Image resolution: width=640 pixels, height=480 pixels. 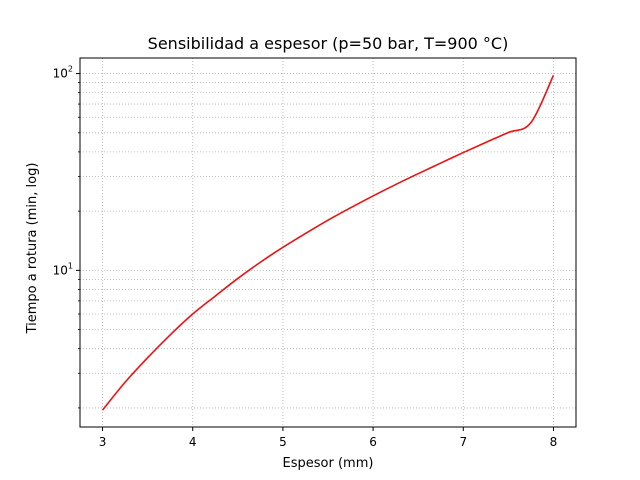 What do you see at coordinates (63, 269) in the screenshot?
I see `y-tick-label: 10¹` at bounding box center [63, 269].